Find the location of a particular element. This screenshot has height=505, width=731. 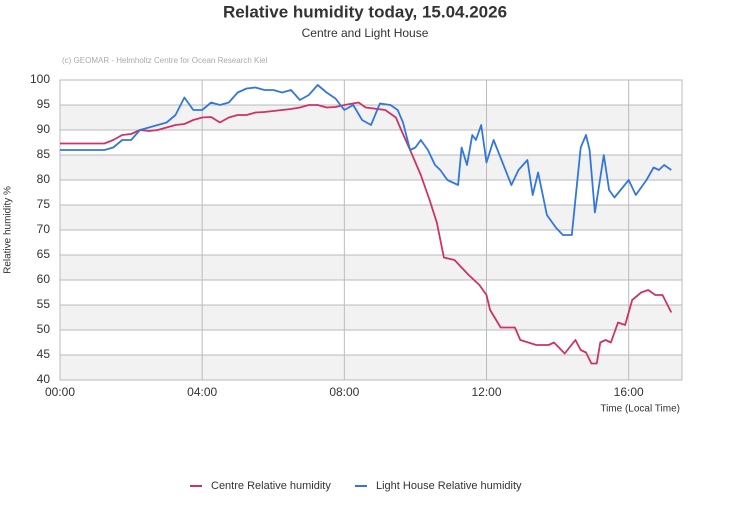

y-tick-label: 90 is located at coordinates (44, 129).